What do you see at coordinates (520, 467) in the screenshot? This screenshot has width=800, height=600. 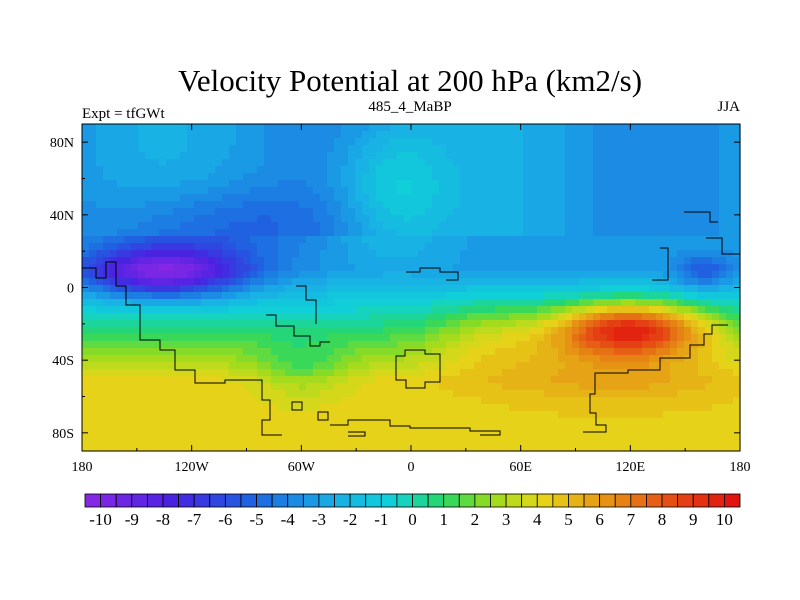 I see `x-tick-label: 60E` at bounding box center [520, 467].